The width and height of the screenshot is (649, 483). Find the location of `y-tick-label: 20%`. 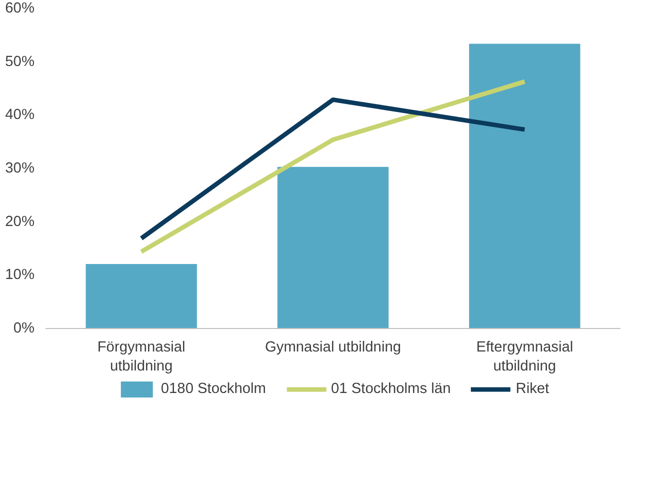

y-tick-label: 20% is located at coordinates (20, 222).